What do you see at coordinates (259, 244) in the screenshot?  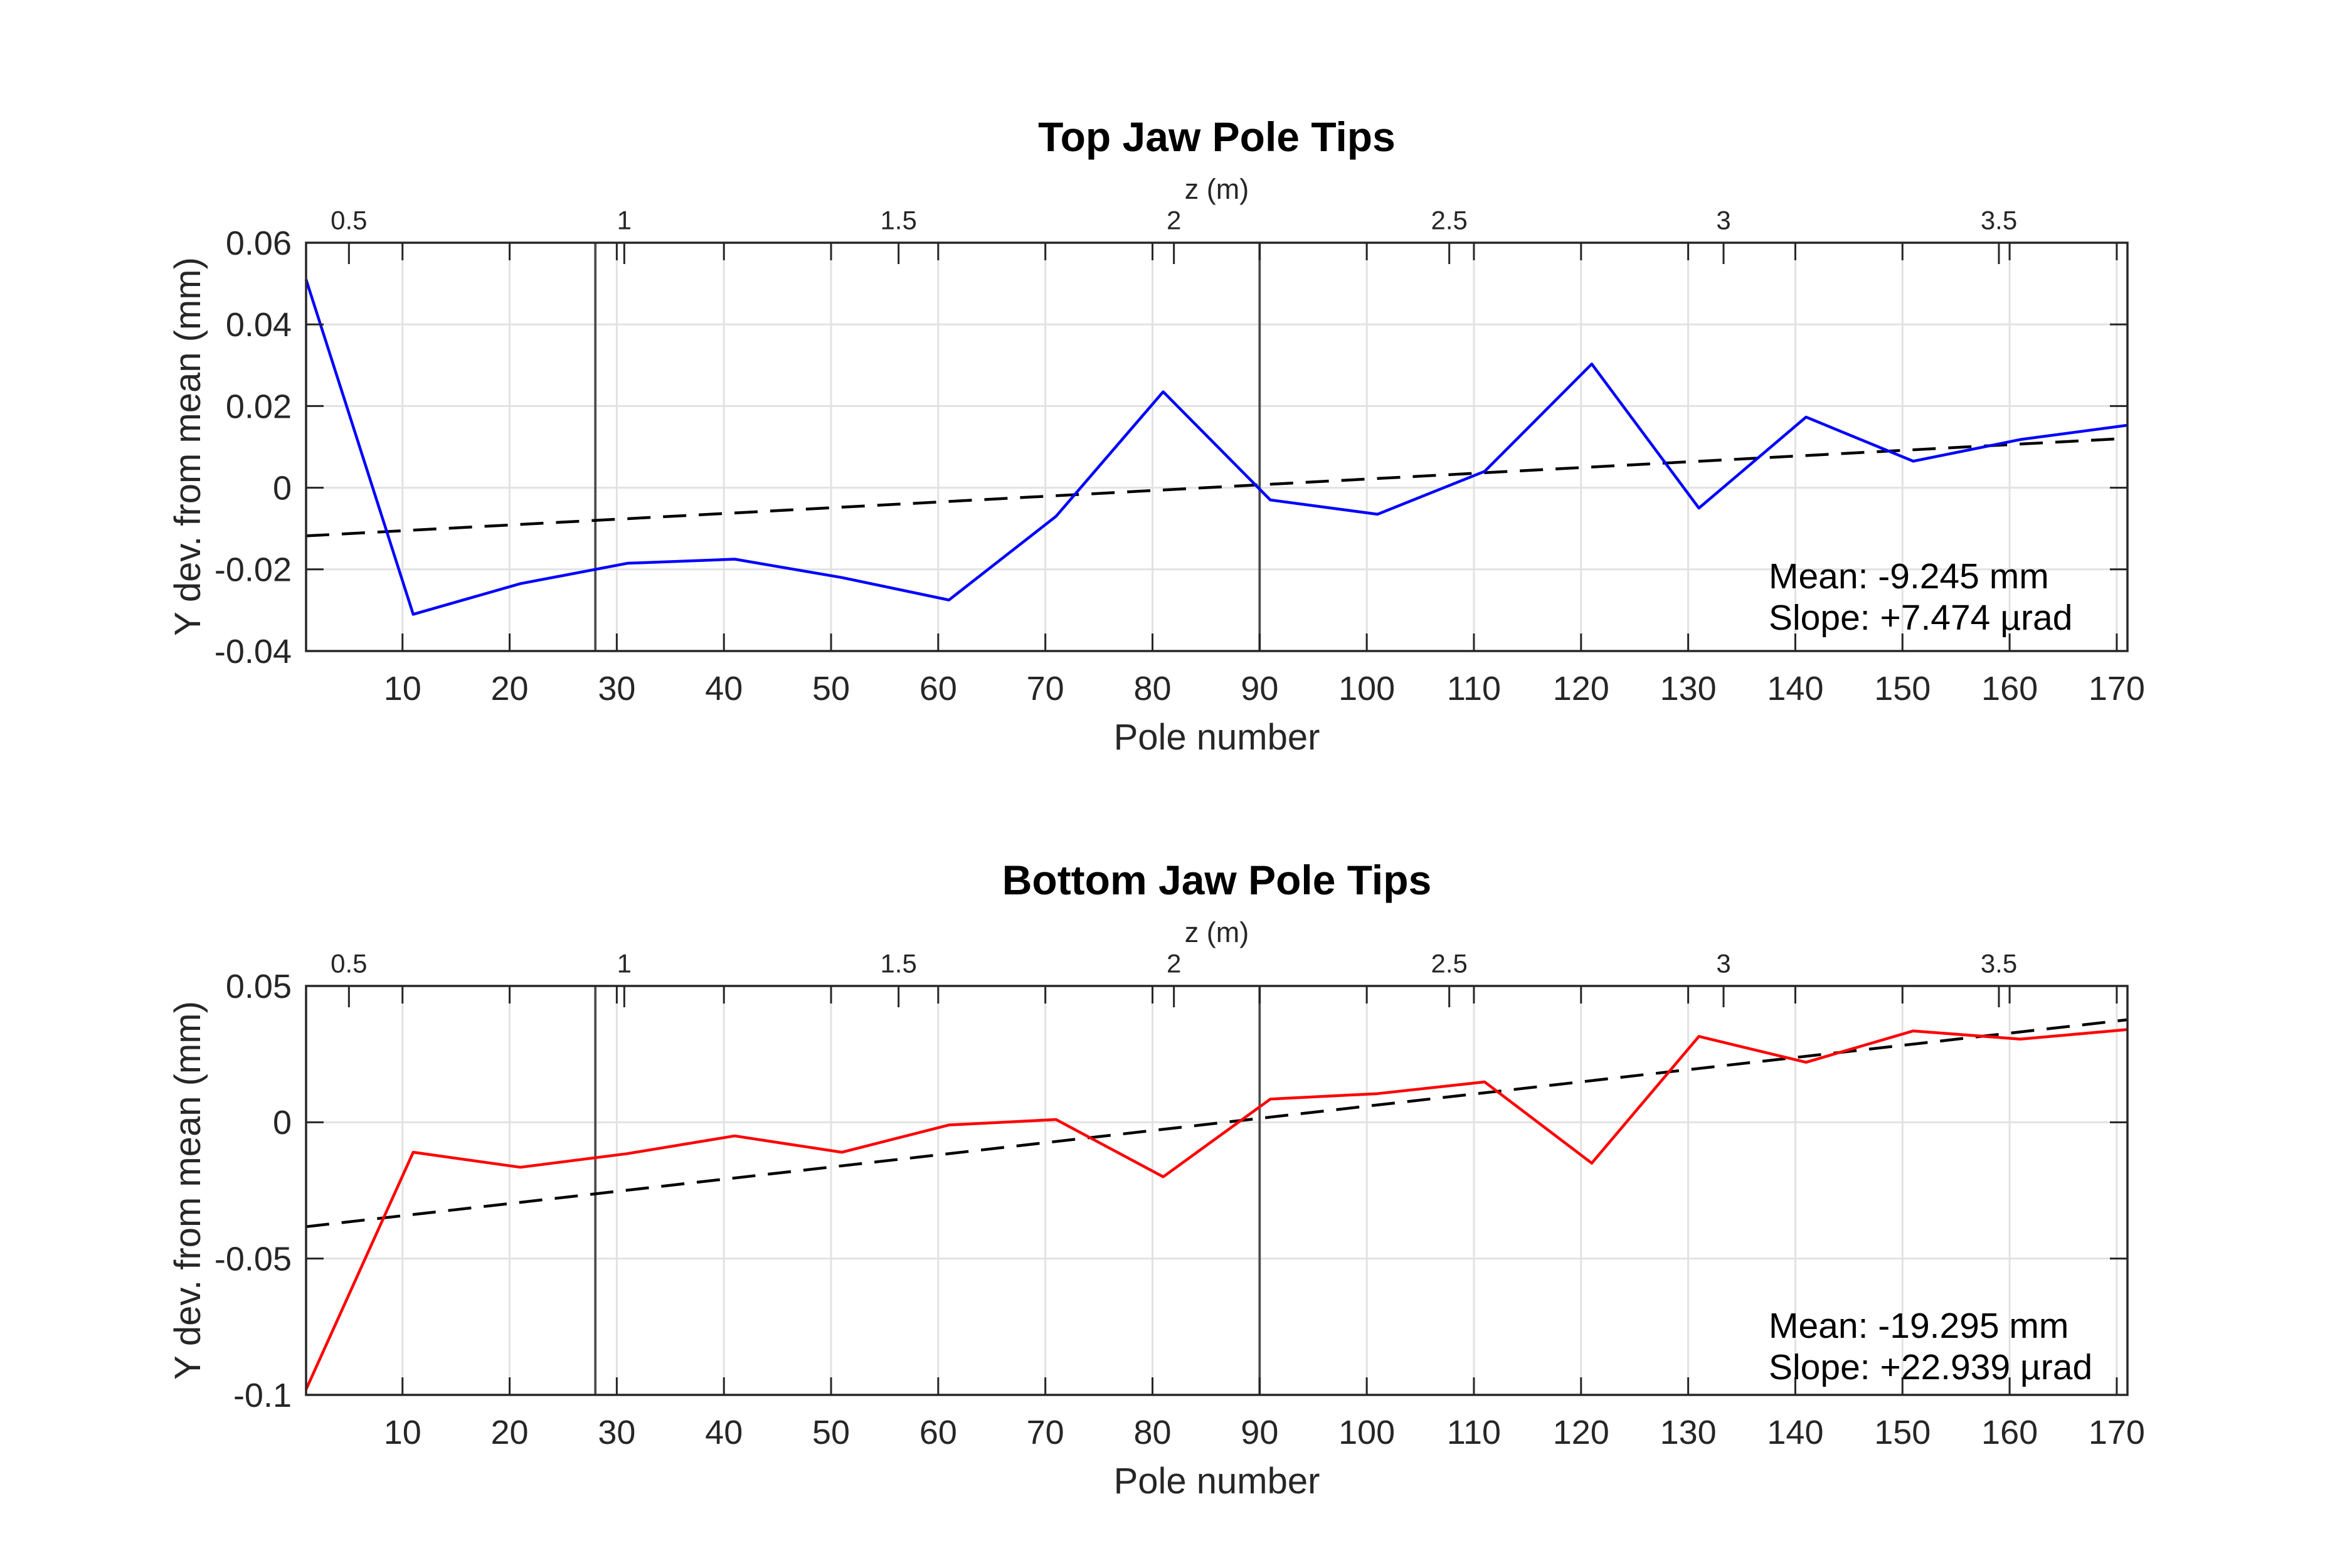 I see `y-tick-label: 0.06` at bounding box center [259, 244].